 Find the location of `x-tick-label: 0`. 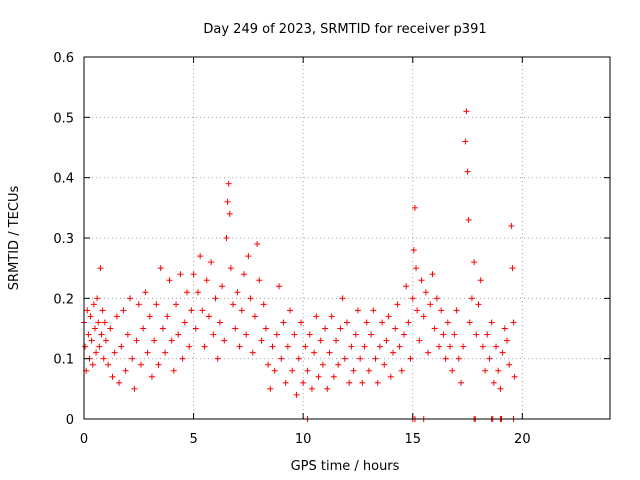

x-tick-label: 0 is located at coordinates (84, 439).